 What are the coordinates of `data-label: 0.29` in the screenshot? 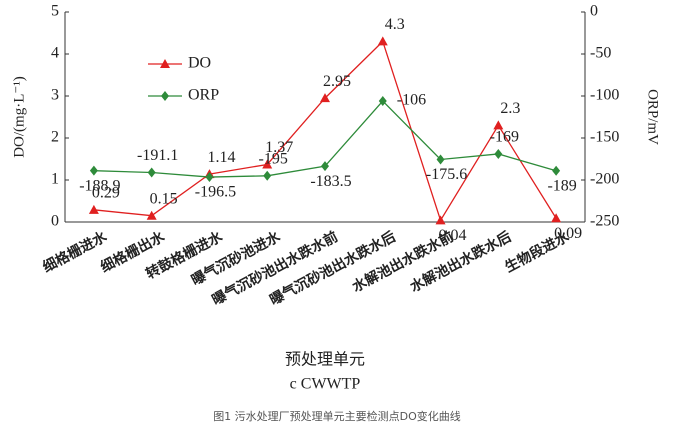 It's located at (106, 192).